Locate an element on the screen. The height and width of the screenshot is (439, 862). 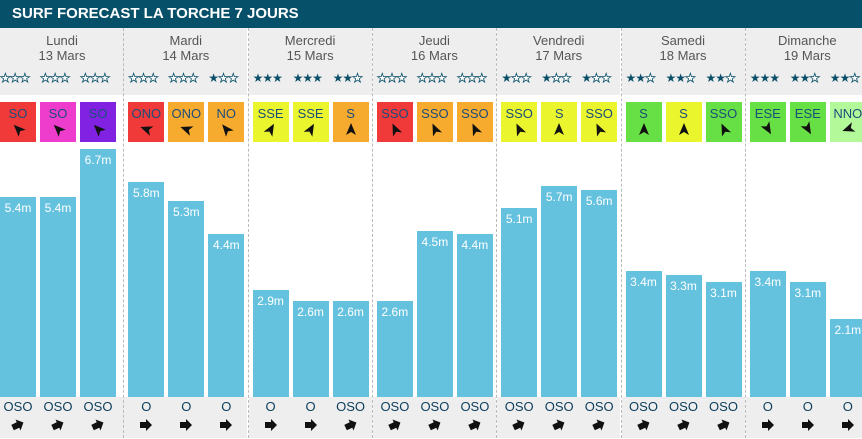
day-header: Dimanche 19 Mars is located at coordinates (803, 61).